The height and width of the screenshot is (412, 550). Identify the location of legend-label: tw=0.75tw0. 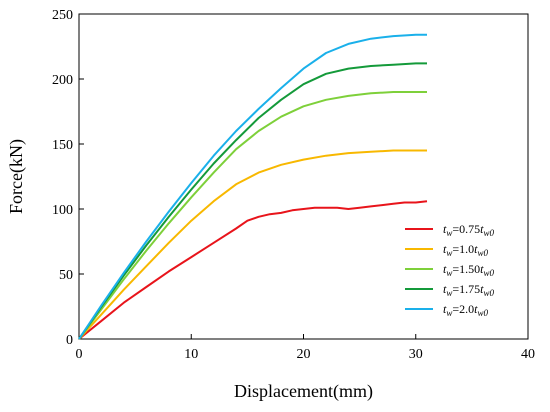
(468, 230).